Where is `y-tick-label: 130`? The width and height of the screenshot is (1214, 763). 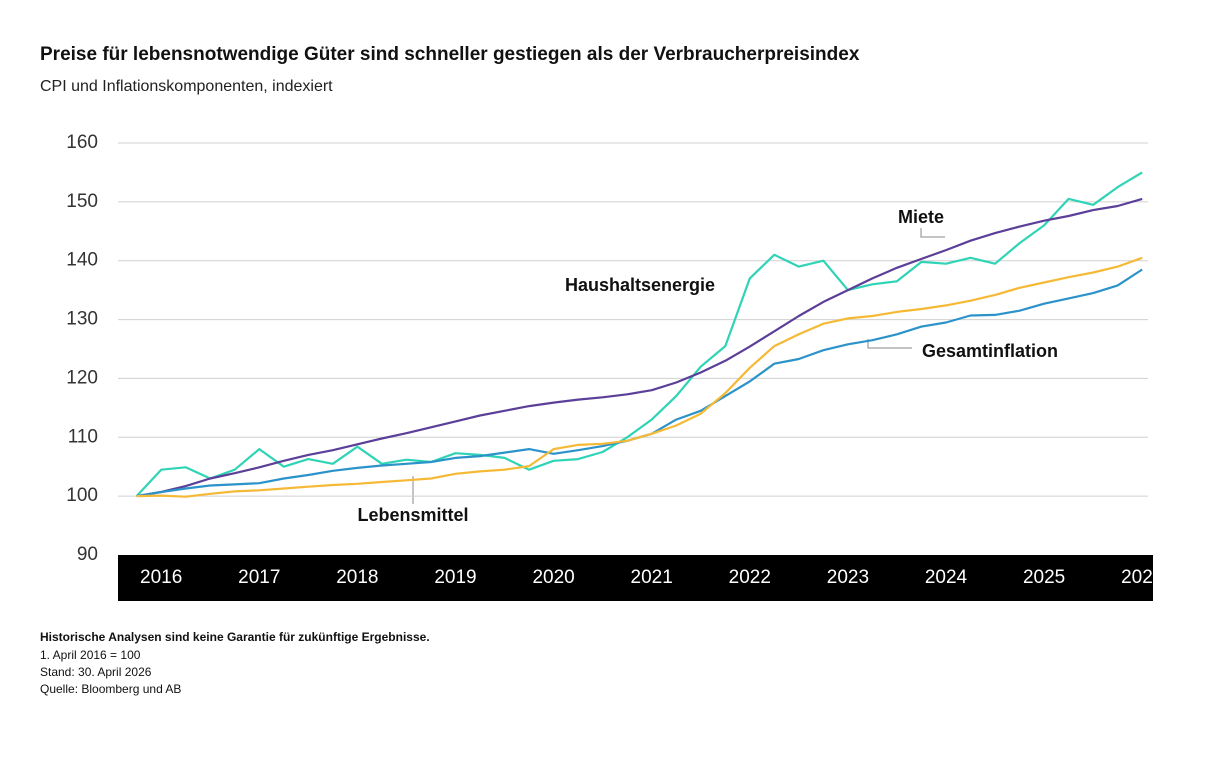 y-tick-label: 130 is located at coordinates (82, 319).